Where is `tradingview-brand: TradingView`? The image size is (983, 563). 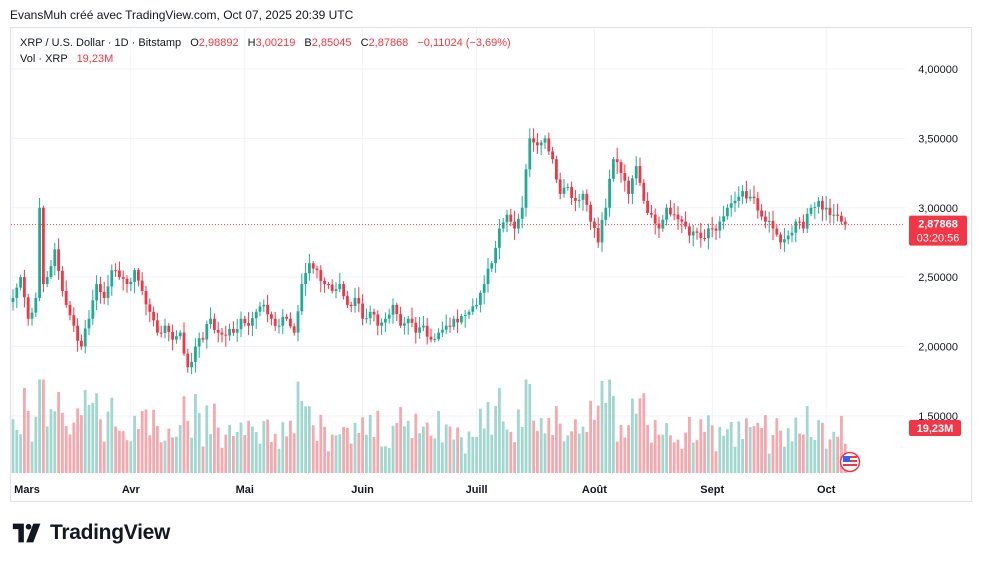
tradingview-brand: TradingView is located at coordinates (91, 533).